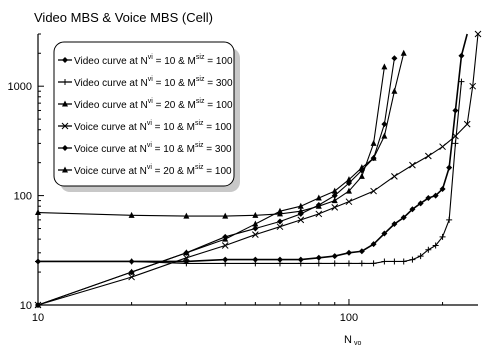 This screenshot has width=483, height=347. Describe the element at coordinates (123, 17) in the screenshot. I see `chart-title: Video MBS & Voice MBS (Cell)` at that location.